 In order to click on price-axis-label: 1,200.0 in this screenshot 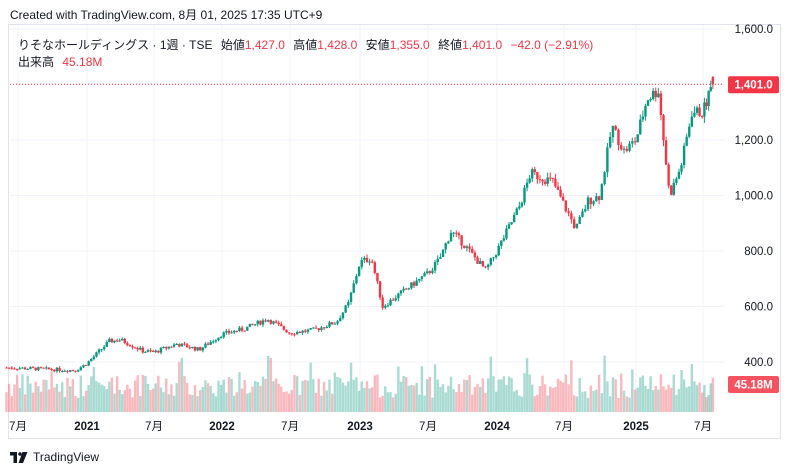, I will do `click(754, 141)`.